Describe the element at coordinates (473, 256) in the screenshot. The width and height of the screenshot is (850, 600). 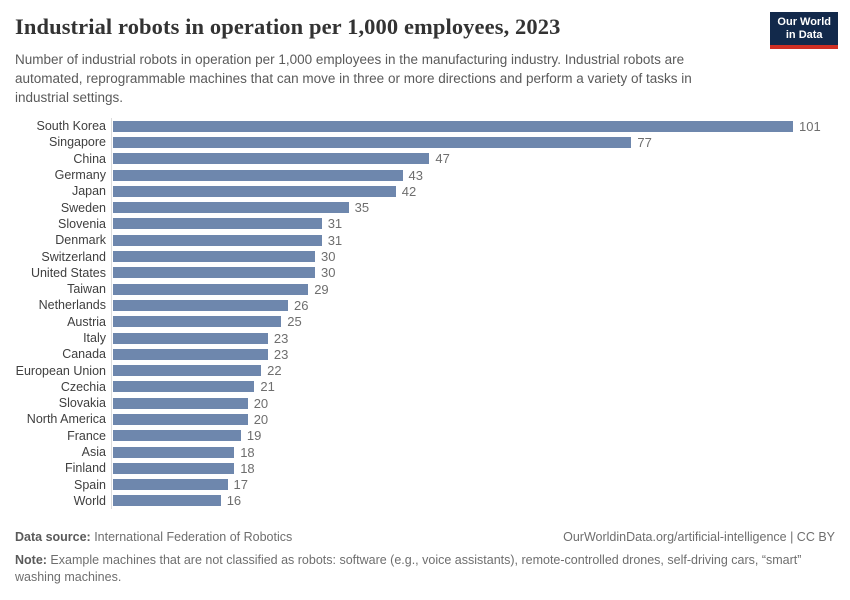
I see `bar-zone: 30` at that location.